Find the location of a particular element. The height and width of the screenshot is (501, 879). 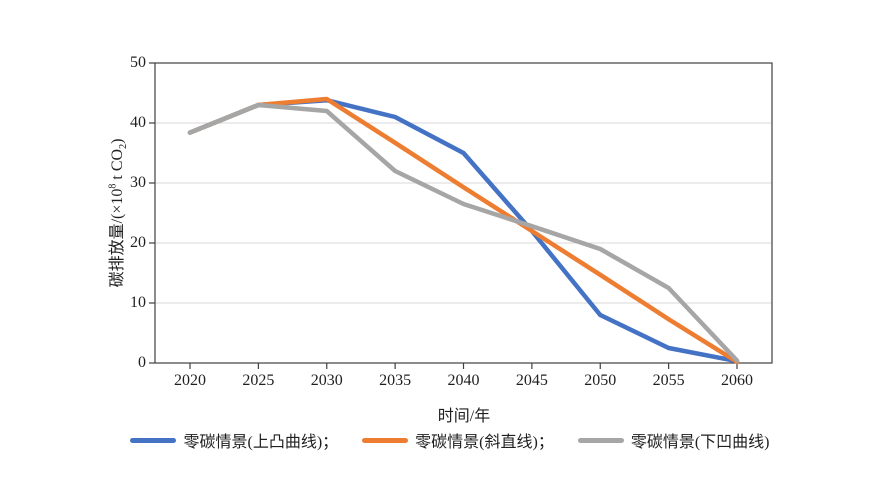

x-tick-label-2030: 2030 is located at coordinates (326, 380).